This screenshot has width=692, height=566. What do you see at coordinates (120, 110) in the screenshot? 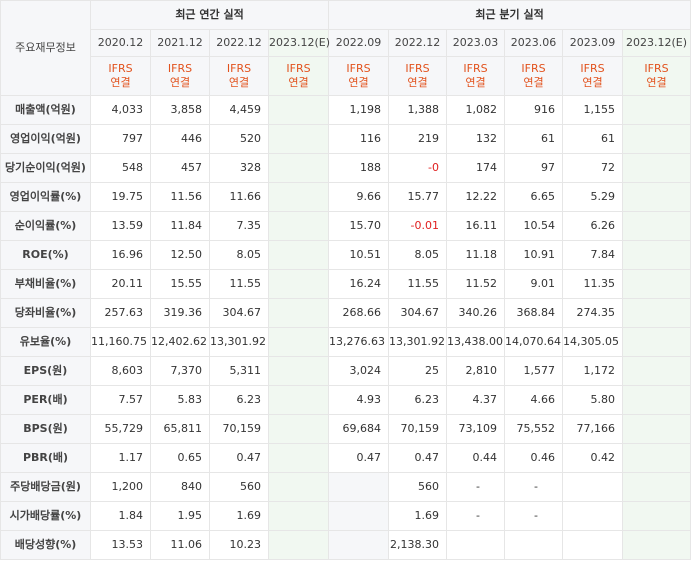
I see `table-cell: 4,033` at bounding box center [120, 110].